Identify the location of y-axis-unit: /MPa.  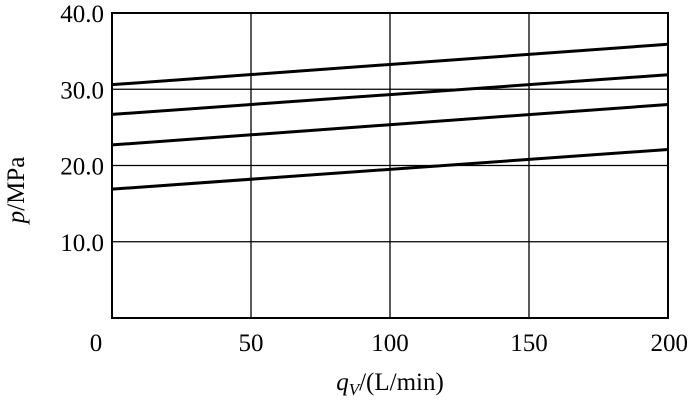
(16, 184).